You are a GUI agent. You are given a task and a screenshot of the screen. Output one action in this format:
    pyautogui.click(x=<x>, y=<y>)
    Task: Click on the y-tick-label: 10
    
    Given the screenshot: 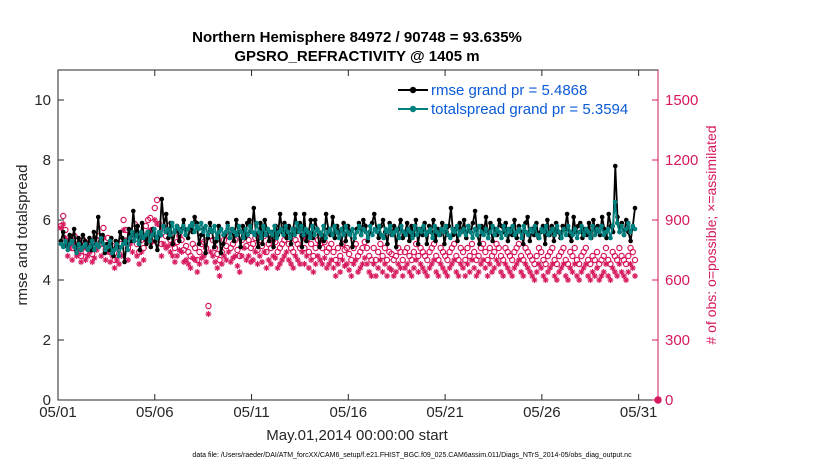 What is the action you would take?
    pyautogui.click(x=42, y=100)
    